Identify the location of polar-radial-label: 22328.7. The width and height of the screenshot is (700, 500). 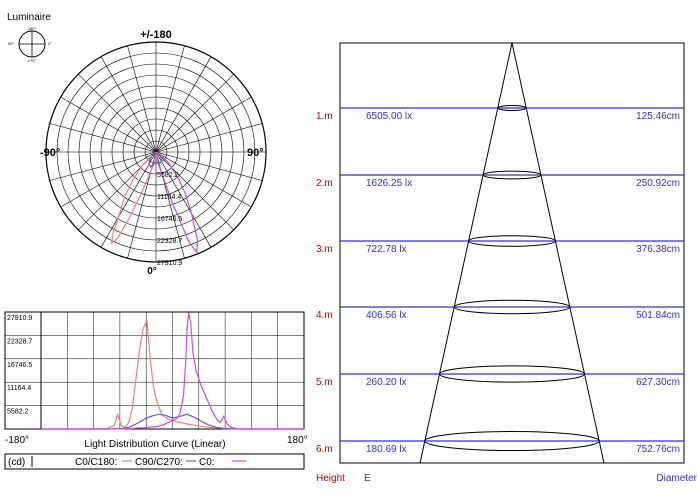
(169, 241).